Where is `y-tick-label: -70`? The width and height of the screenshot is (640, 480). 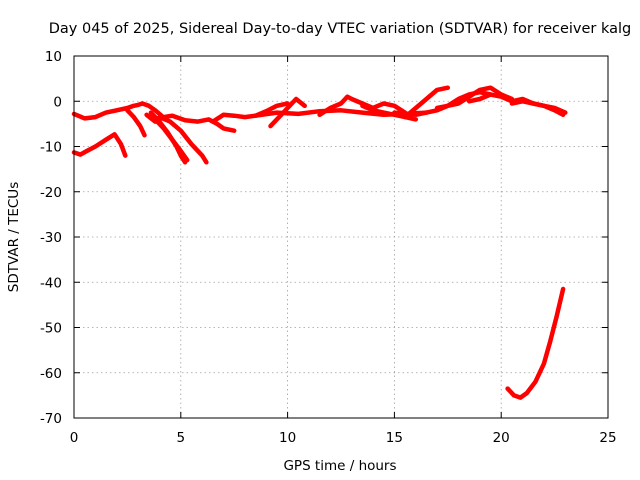
y-tick-label: -70 is located at coordinates (51, 419).